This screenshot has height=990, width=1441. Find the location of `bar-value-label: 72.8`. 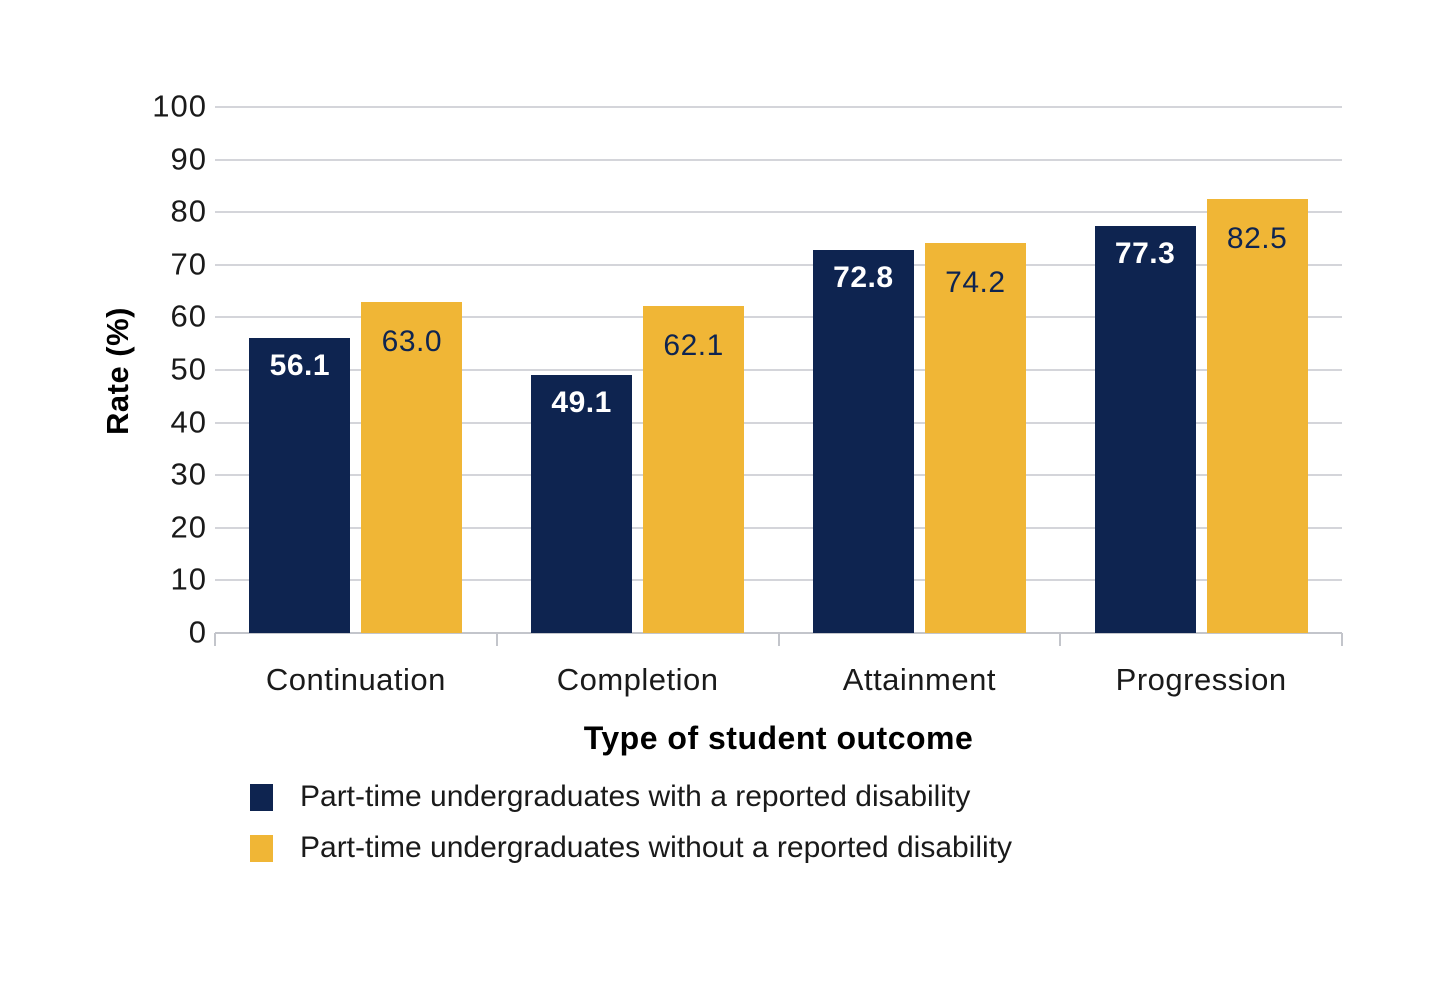

bar-value-label: 72.8 is located at coordinates (863, 278).